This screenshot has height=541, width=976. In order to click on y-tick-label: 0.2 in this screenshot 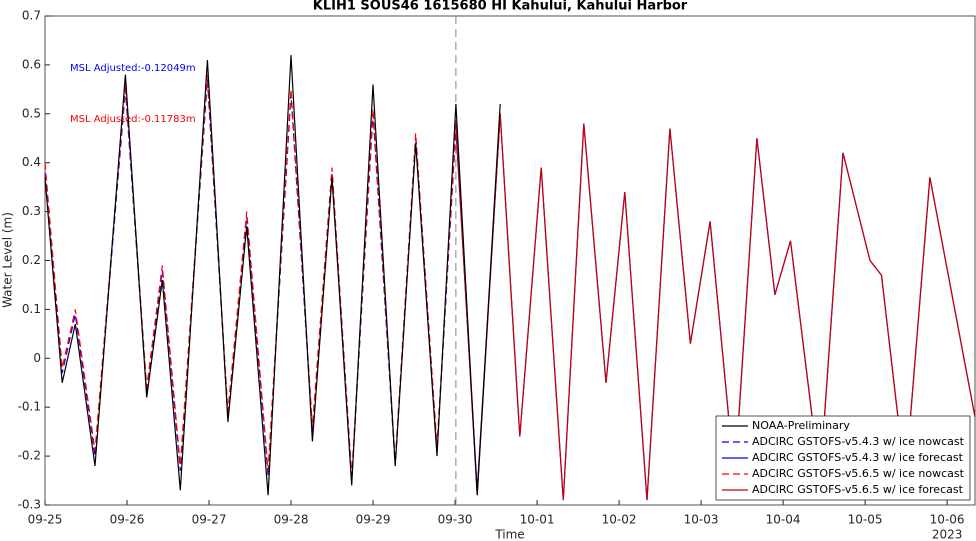, I will do `click(31, 260)`.